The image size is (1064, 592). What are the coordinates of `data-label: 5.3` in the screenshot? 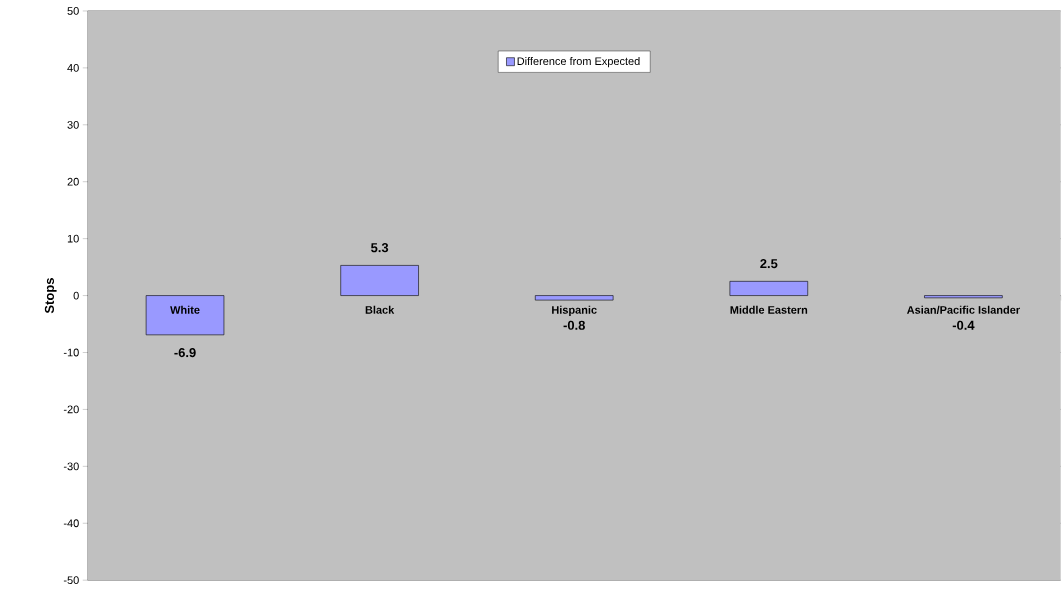 It's located at (380, 247).